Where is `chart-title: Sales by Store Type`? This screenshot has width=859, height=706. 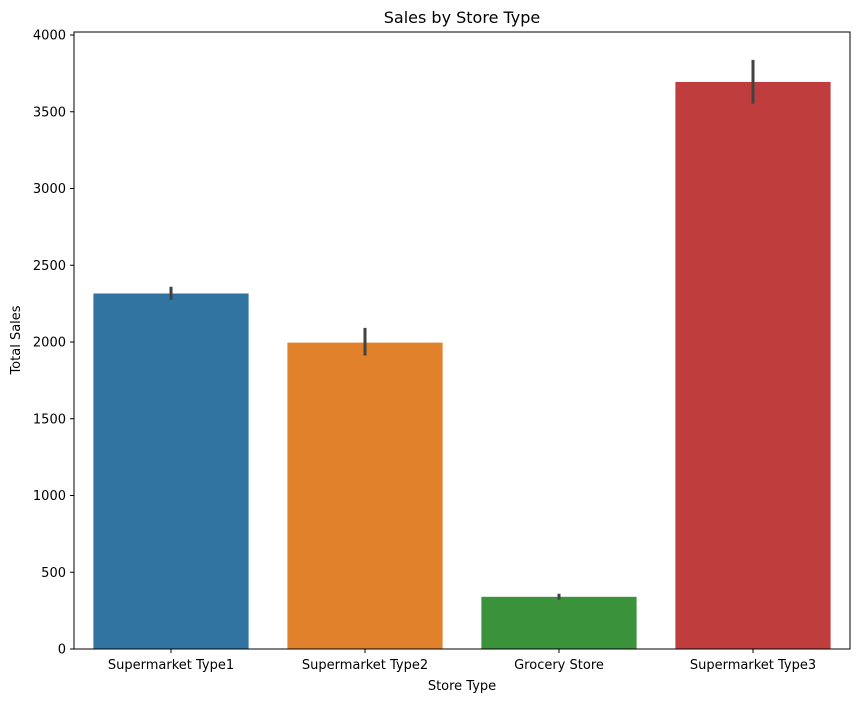
chart-title: Sales by Store Type is located at coordinates (462, 17).